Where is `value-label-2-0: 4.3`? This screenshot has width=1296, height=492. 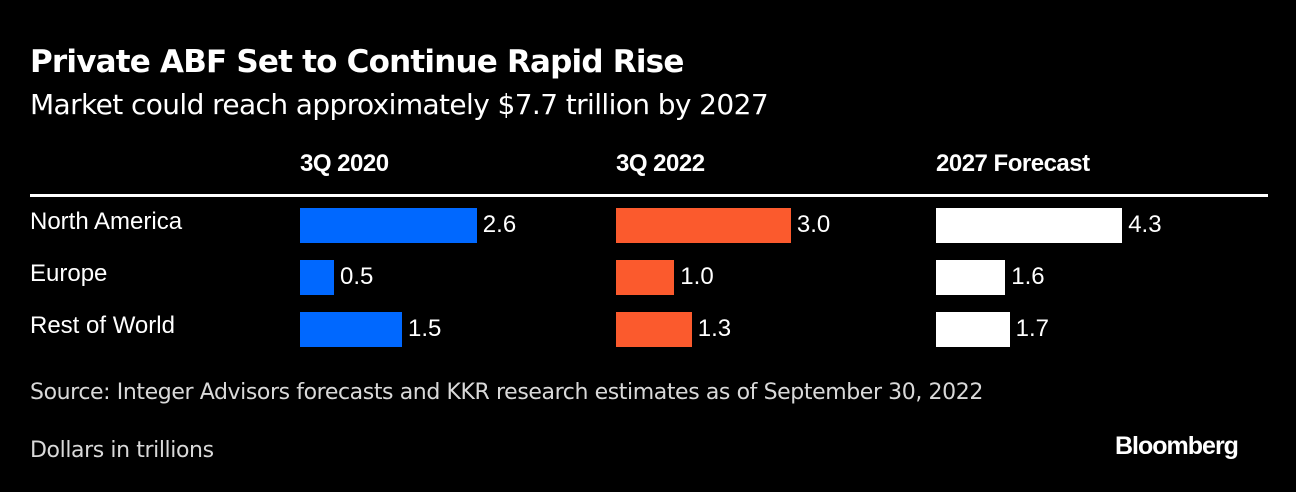
value-label-2-0: 4.3 is located at coordinates (1145, 224).